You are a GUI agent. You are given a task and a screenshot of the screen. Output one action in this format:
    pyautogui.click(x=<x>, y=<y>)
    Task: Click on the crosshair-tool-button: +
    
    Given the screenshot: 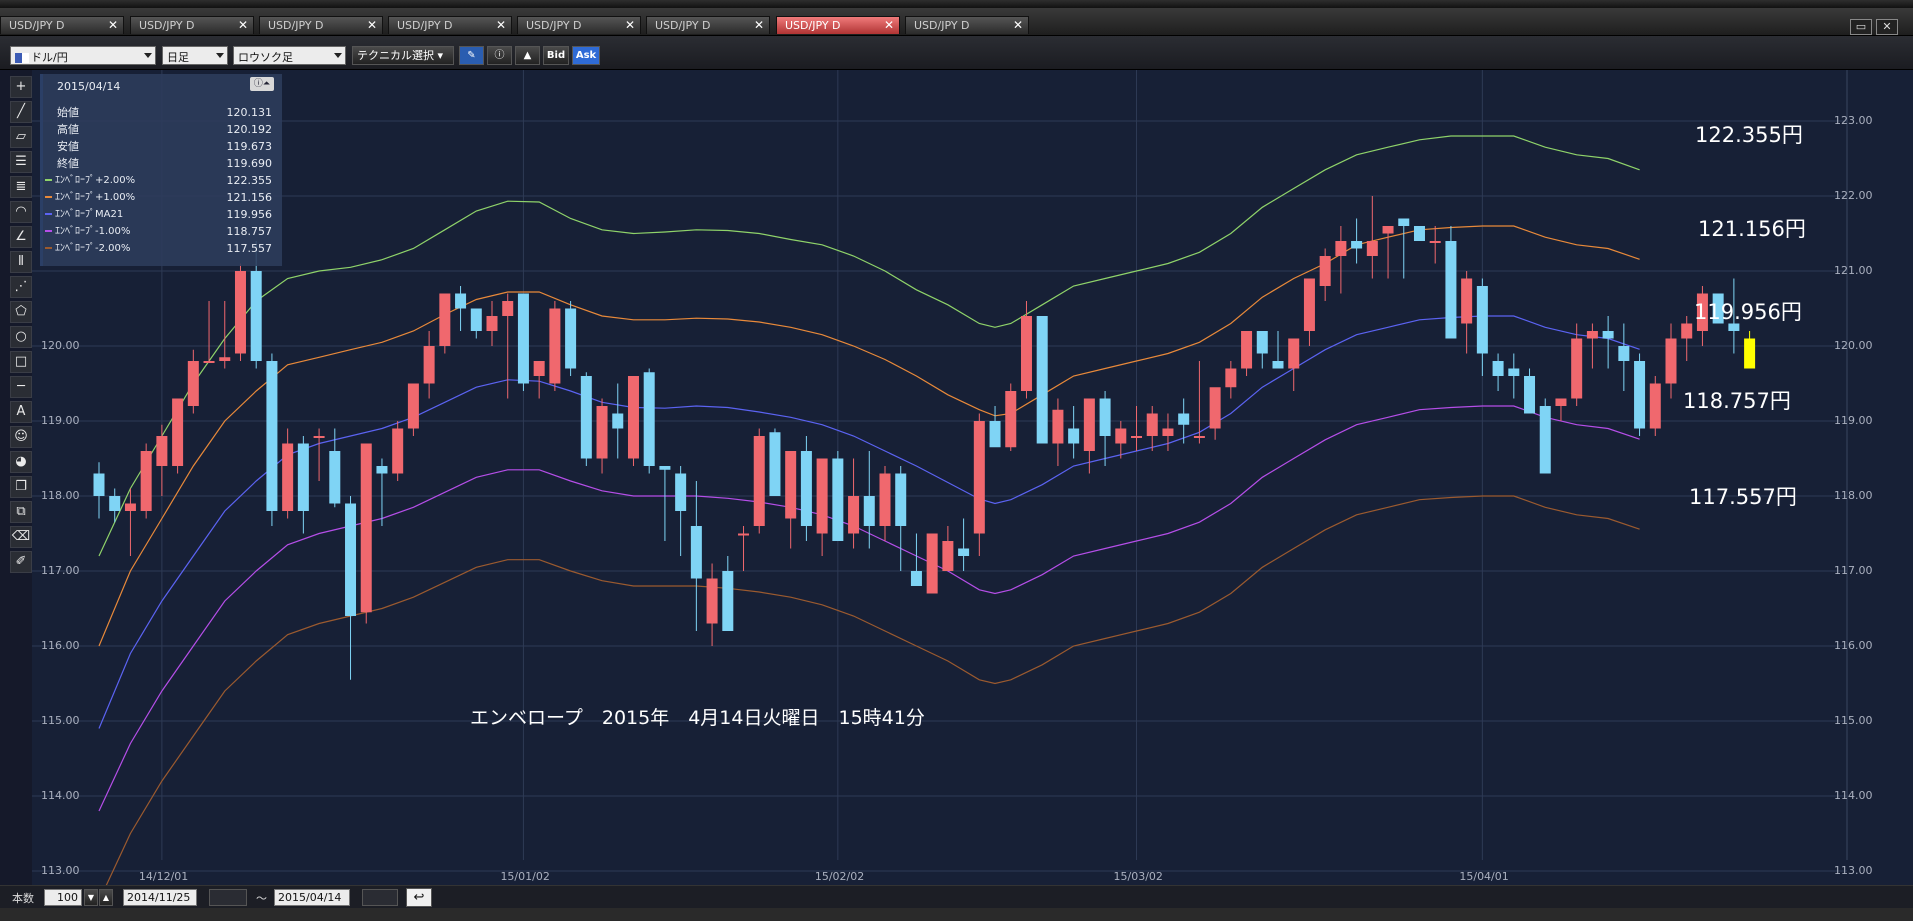 What is the action you would take?
    pyautogui.click(x=21, y=87)
    